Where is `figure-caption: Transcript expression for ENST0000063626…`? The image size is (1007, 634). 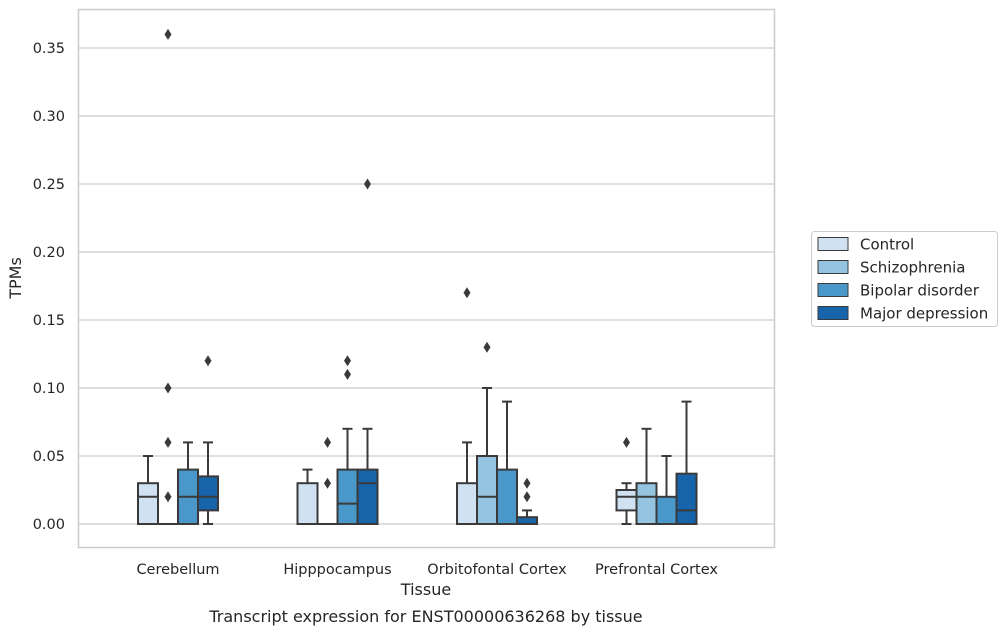 figure-caption: Transcript expression for ENST0000063626… is located at coordinates (425, 616).